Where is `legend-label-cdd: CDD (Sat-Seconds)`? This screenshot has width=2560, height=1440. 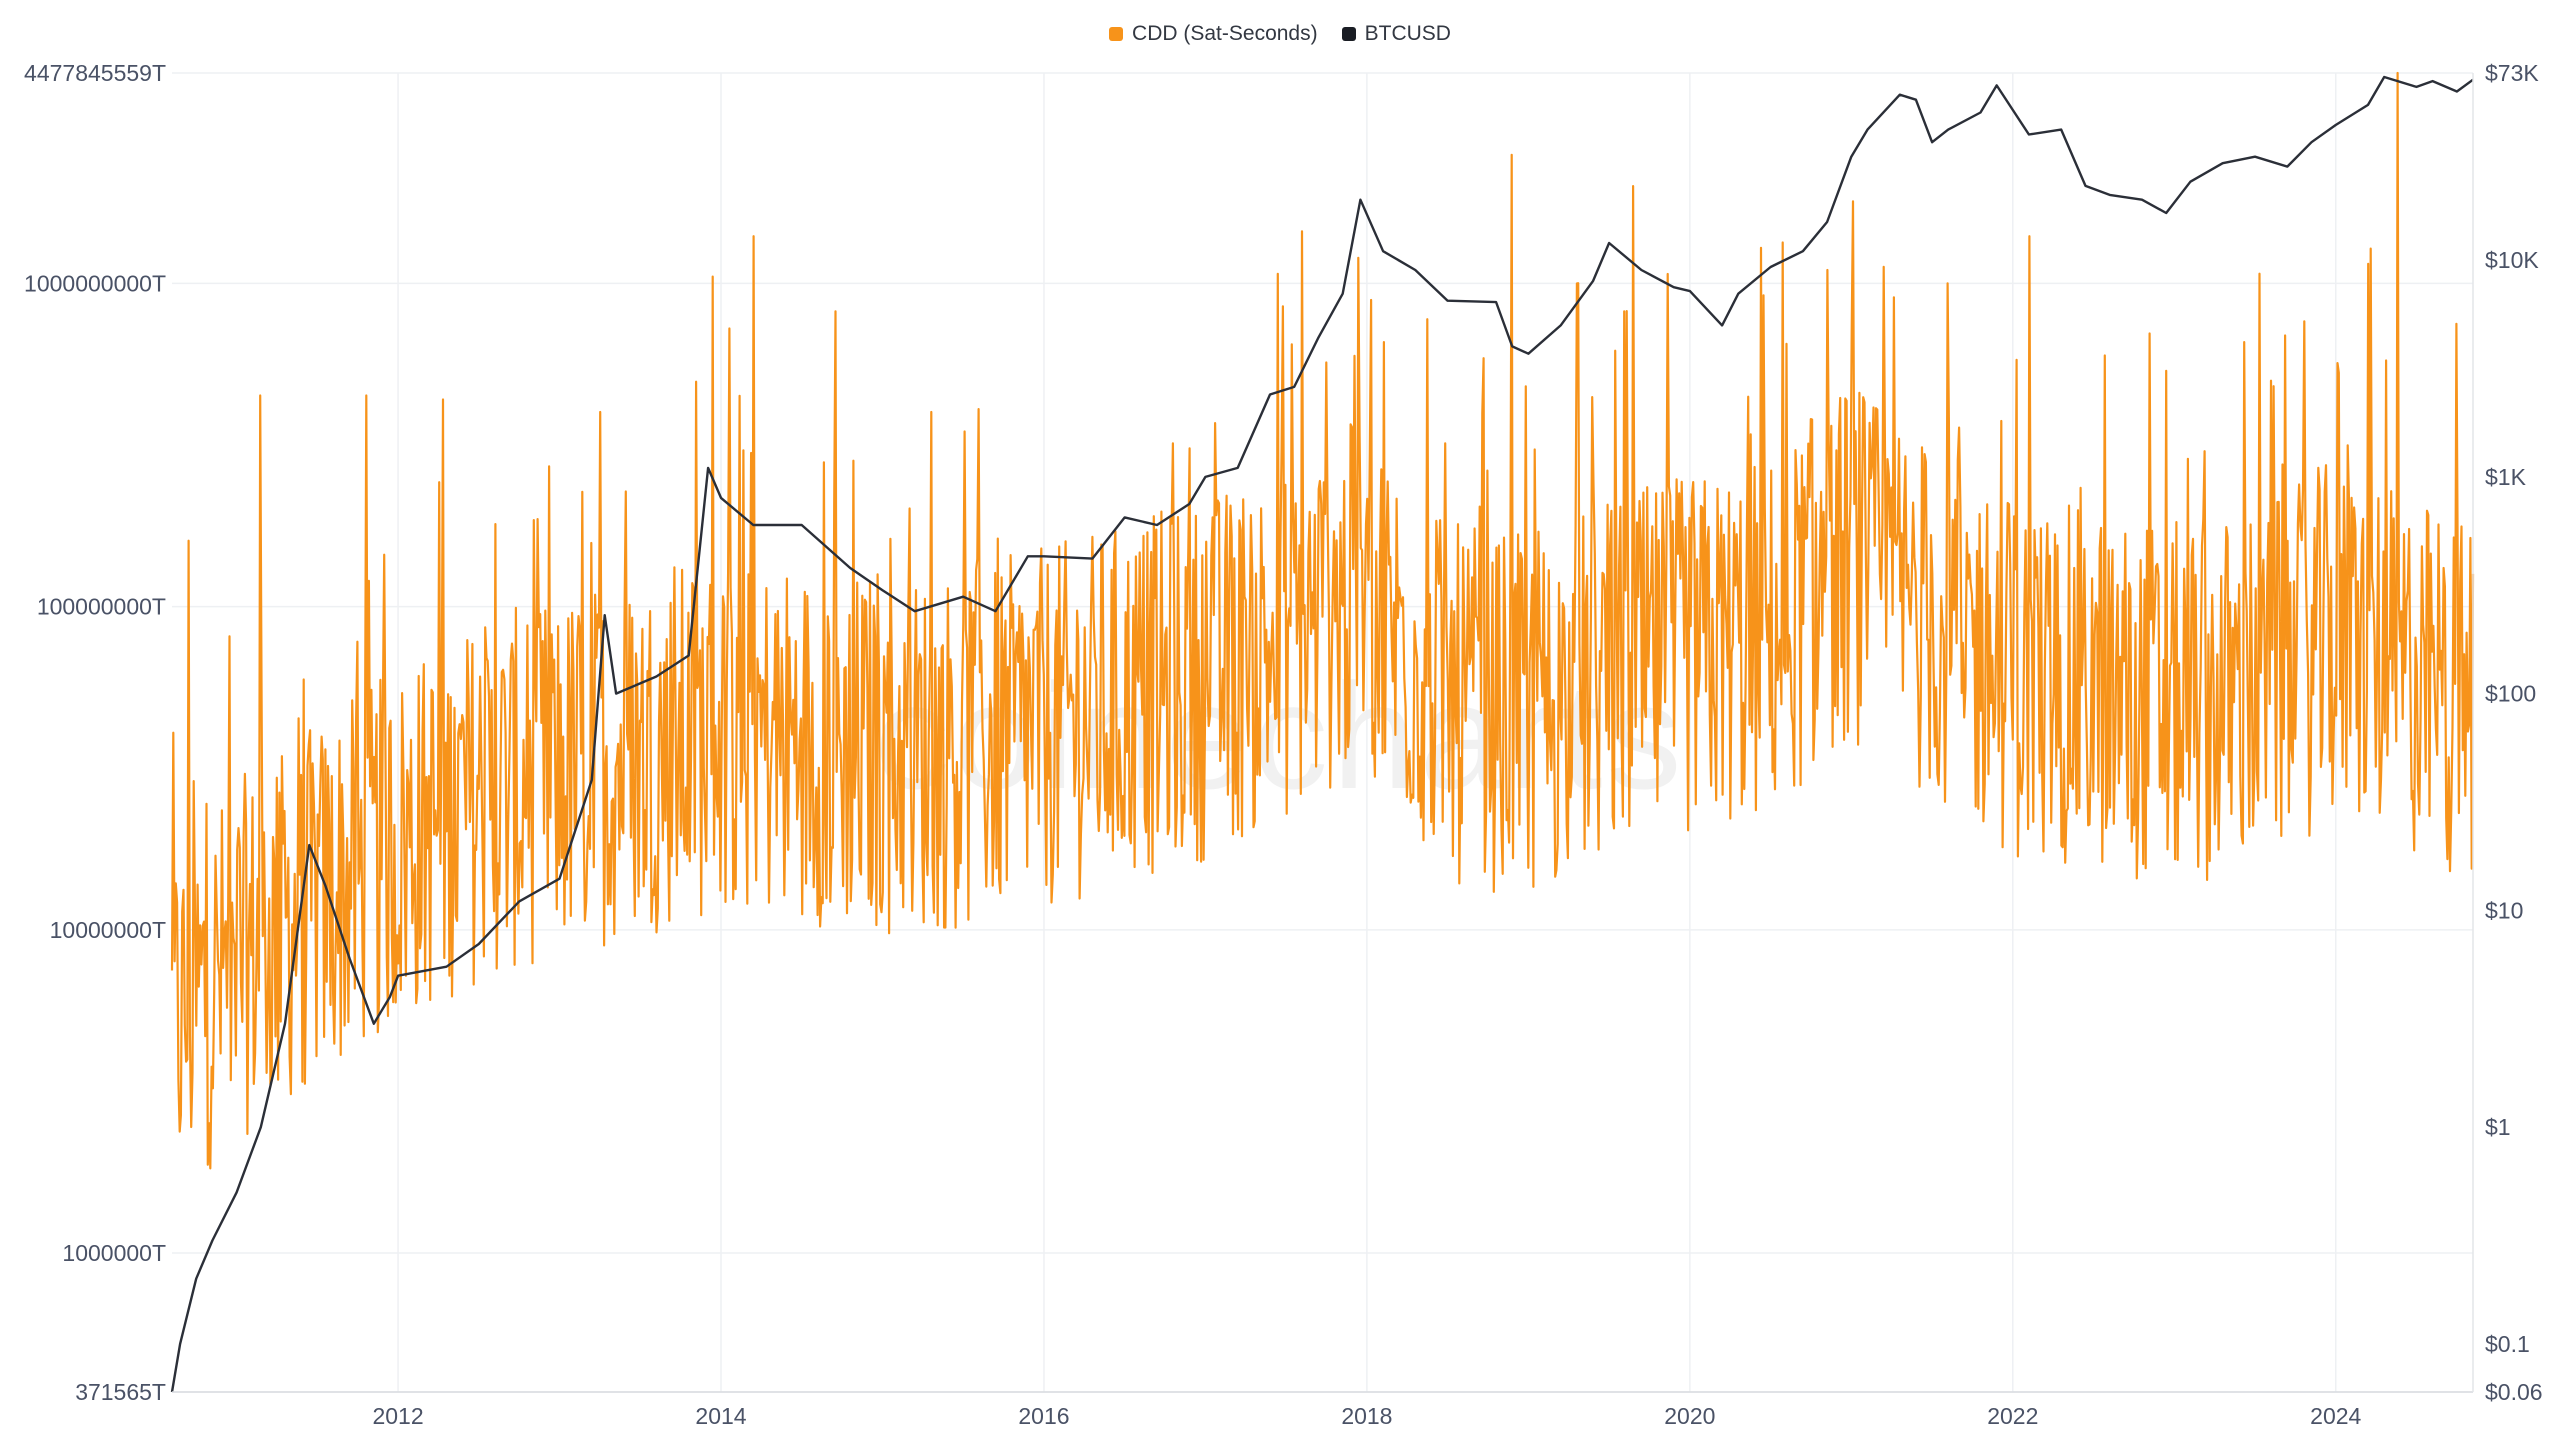
legend-label-cdd: CDD (Sat-Seconds) is located at coordinates (1225, 33).